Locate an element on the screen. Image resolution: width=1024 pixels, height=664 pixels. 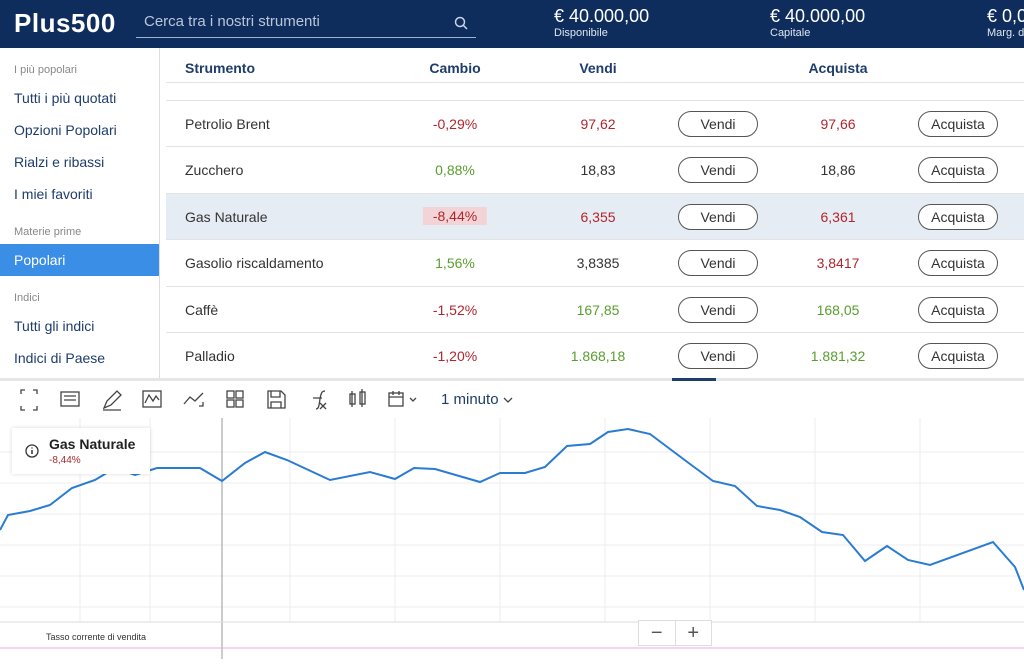
instrument-name: Zucchero is located at coordinates (214, 170).